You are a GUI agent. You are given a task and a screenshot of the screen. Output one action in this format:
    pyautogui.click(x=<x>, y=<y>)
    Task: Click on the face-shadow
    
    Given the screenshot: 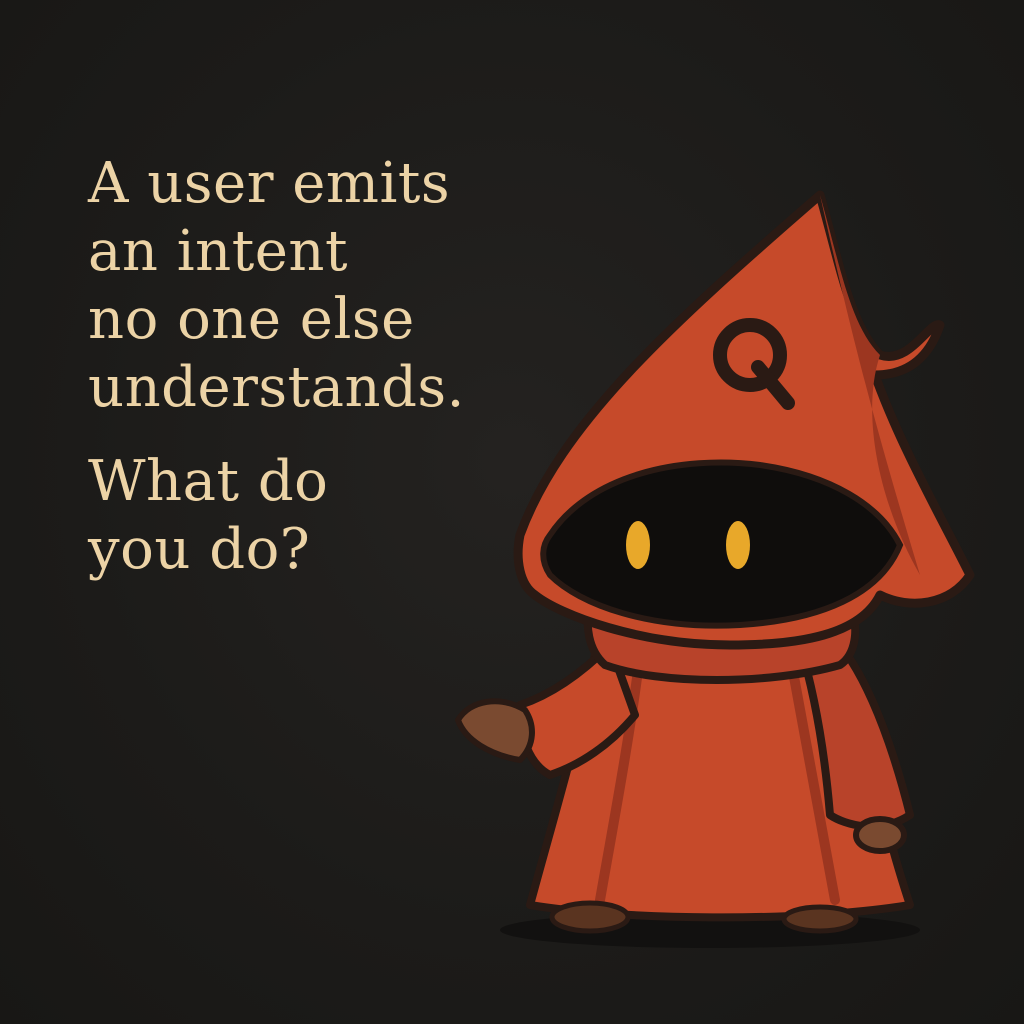 What is the action you would take?
    pyautogui.click(x=722, y=544)
    